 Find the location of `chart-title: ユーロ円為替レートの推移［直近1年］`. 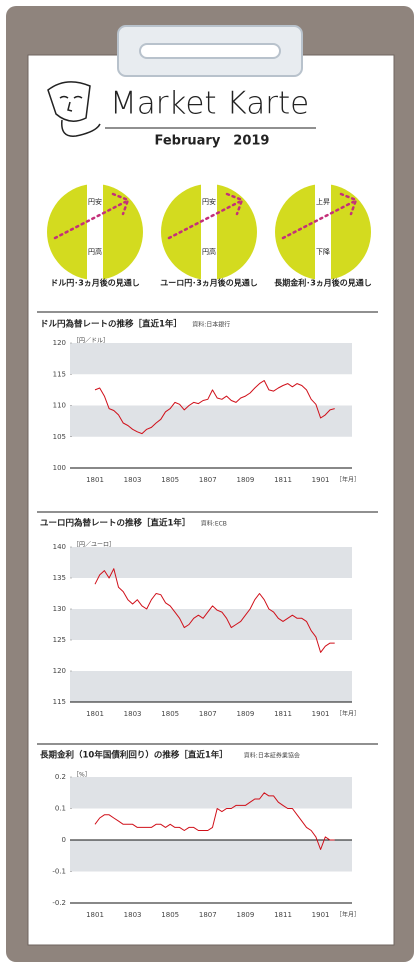

chart-title: ユーロ円為替レートの推移［直近1年］ is located at coordinates (115, 523).